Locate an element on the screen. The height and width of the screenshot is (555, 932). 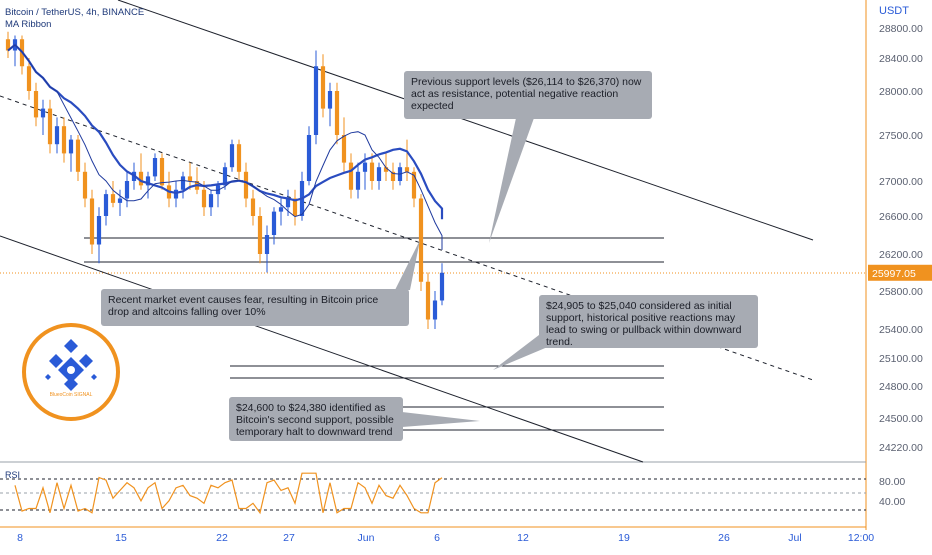
y-tick-label-7: 25800.00 is located at coordinates (901, 292).